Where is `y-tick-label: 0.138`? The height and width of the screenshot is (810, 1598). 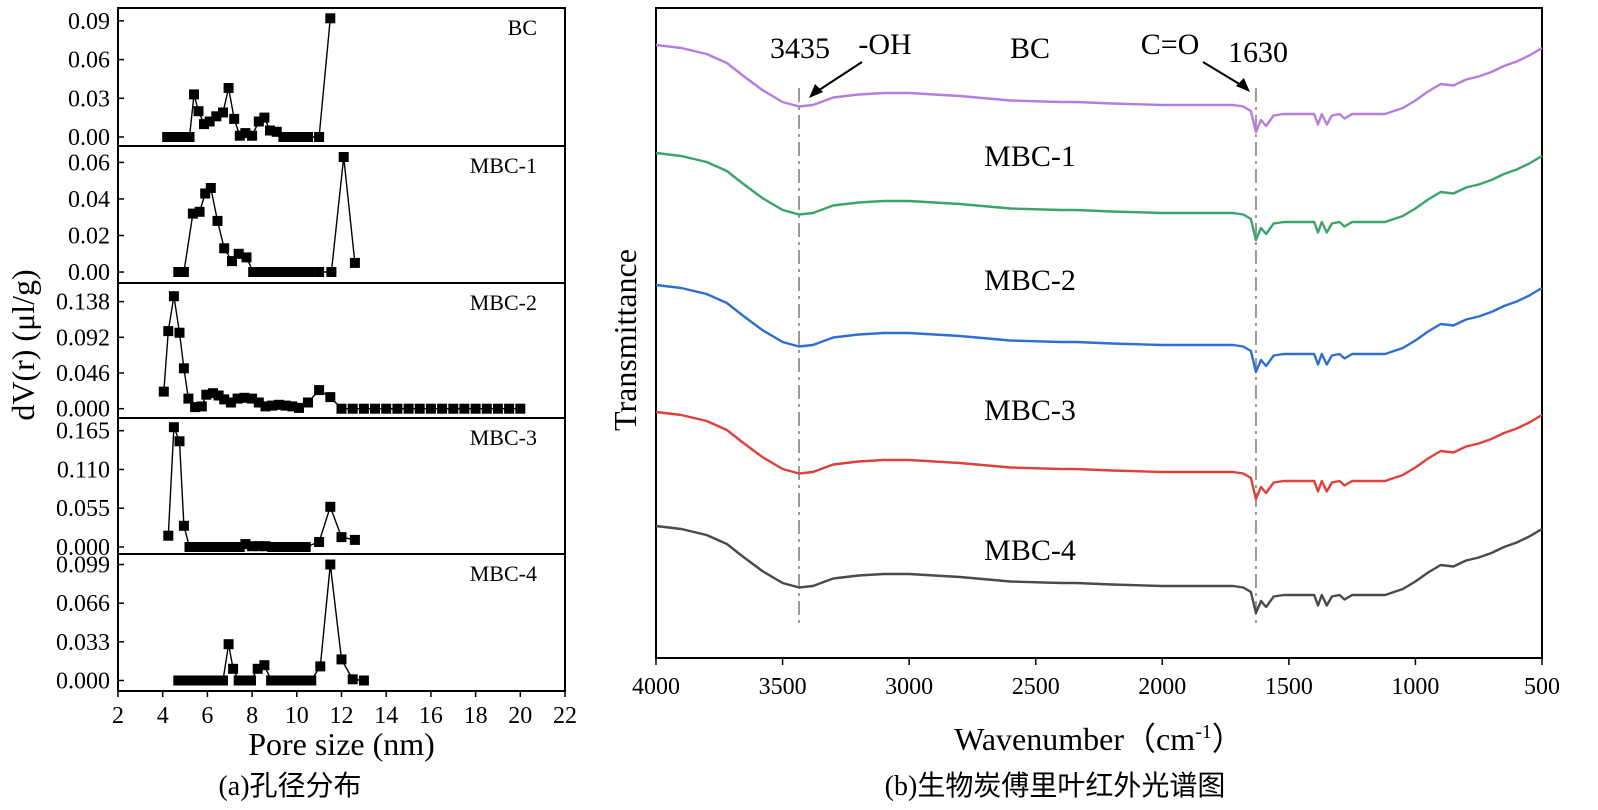
y-tick-label: 0.138 is located at coordinates (83, 303).